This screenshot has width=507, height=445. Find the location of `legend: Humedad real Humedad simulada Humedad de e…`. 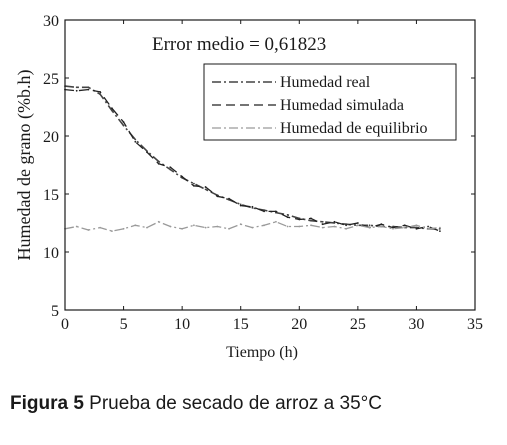

legend: Humedad real Humedad simulada Humedad de e… is located at coordinates (330, 102).